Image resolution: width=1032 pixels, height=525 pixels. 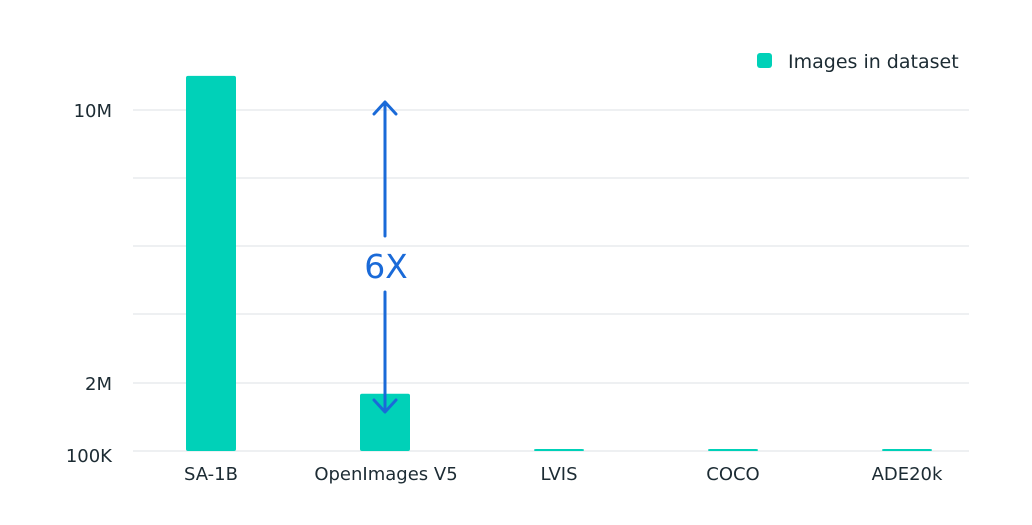 What do you see at coordinates (559, 450) in the screenshot?
I see `bar-lvis` at bounding box center [559, 450].